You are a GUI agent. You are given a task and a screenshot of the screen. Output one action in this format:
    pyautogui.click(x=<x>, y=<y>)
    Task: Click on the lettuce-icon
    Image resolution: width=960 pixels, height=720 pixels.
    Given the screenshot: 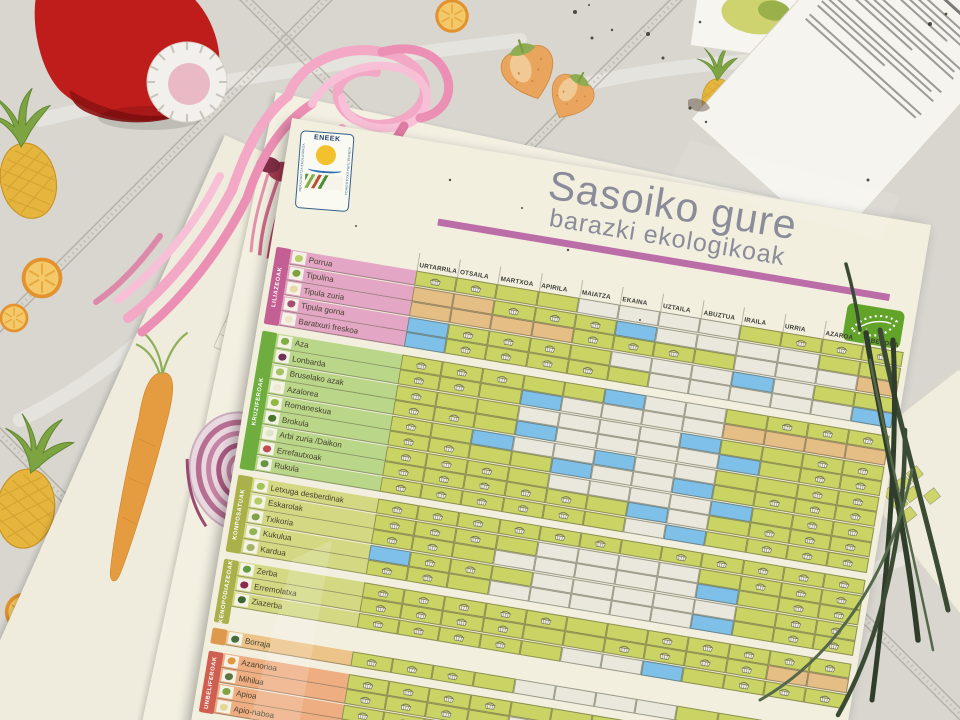 What is the action you would take?
    pyautogui.click(x=260, y=485)
    